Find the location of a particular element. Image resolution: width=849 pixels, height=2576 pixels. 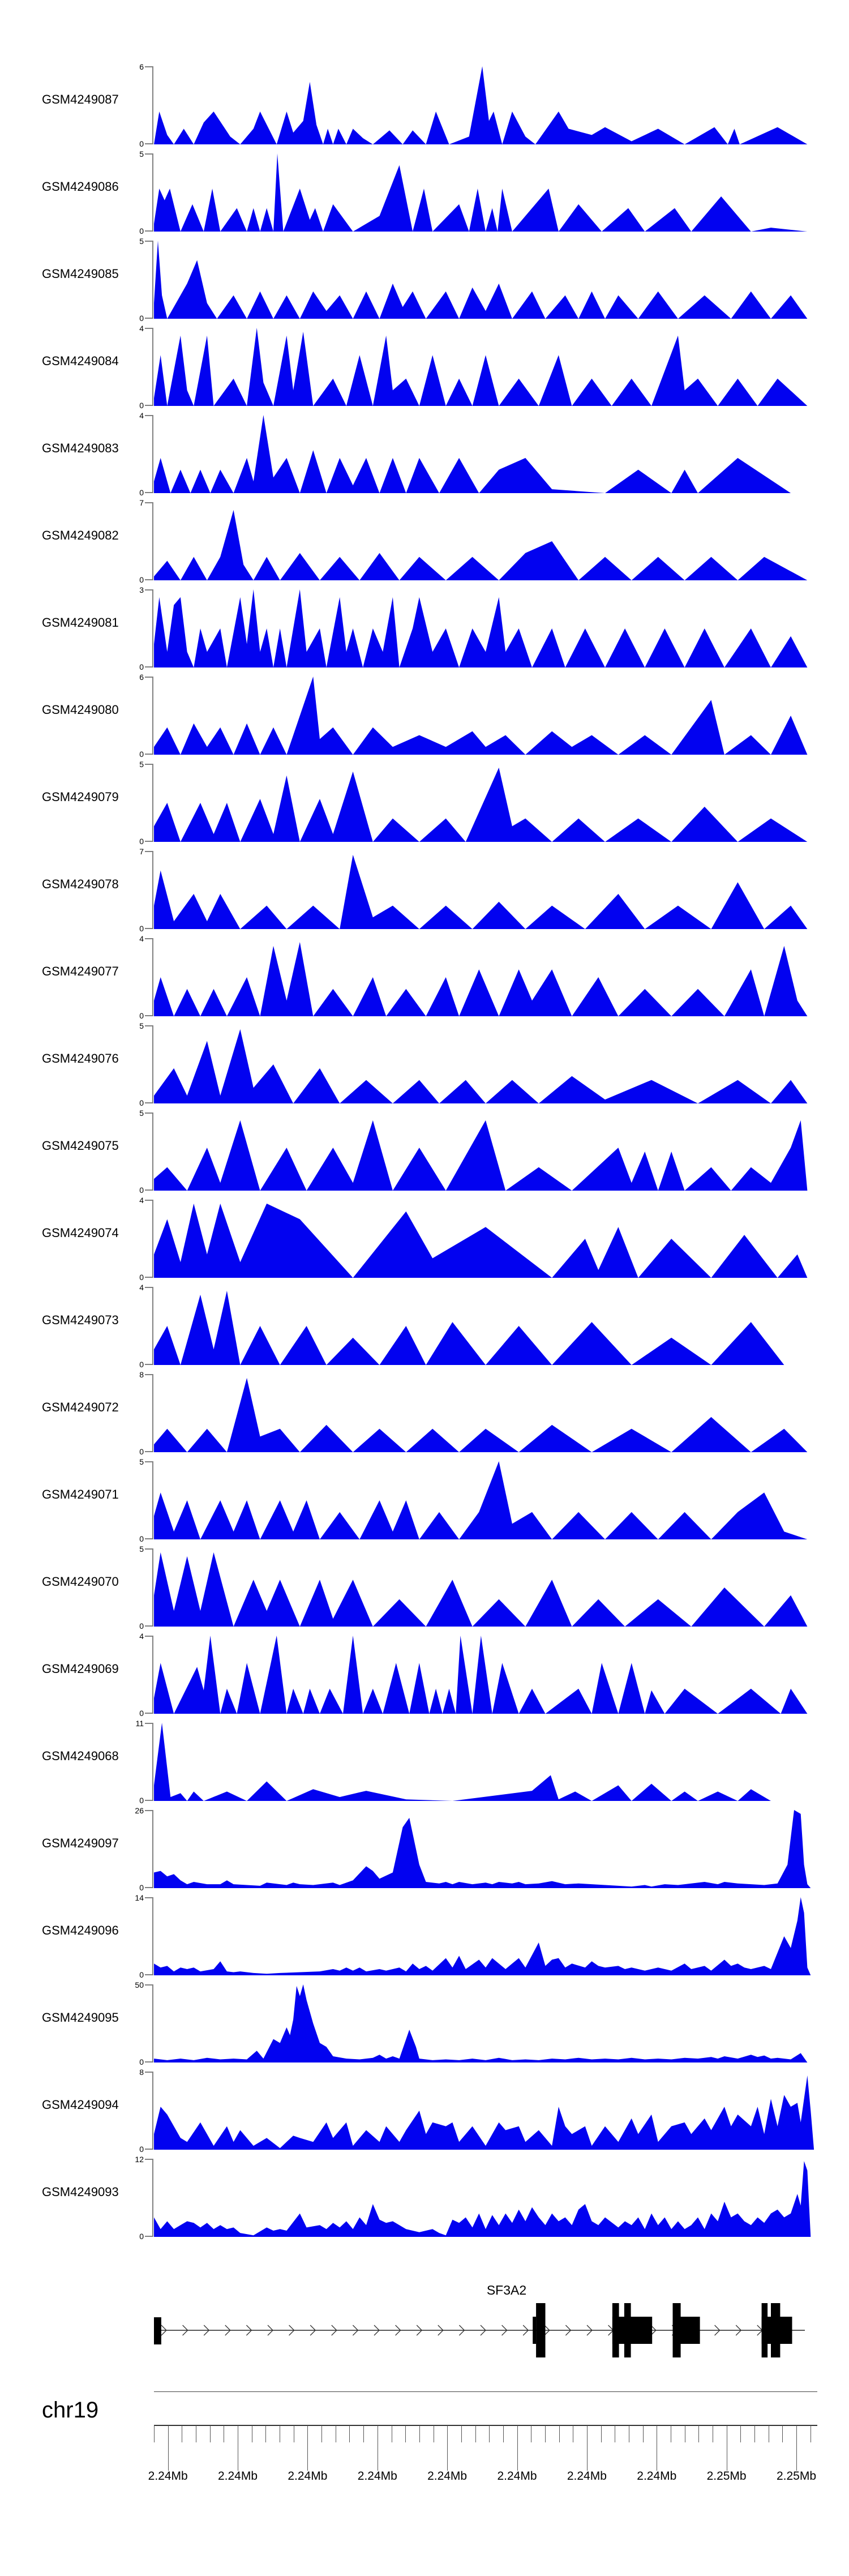

track-ymax-label: 8 is located at coordinates (141, 2072).